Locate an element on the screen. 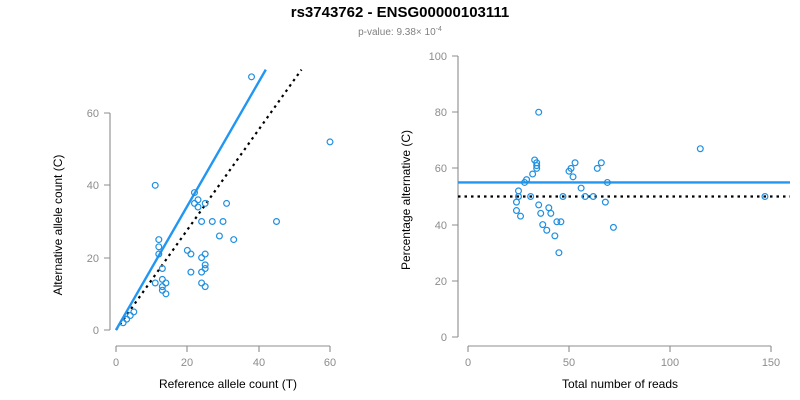 The height and width of the screenshot is (400, 800). left-x-tick-40: 40 is located at coordinates (259, 363).